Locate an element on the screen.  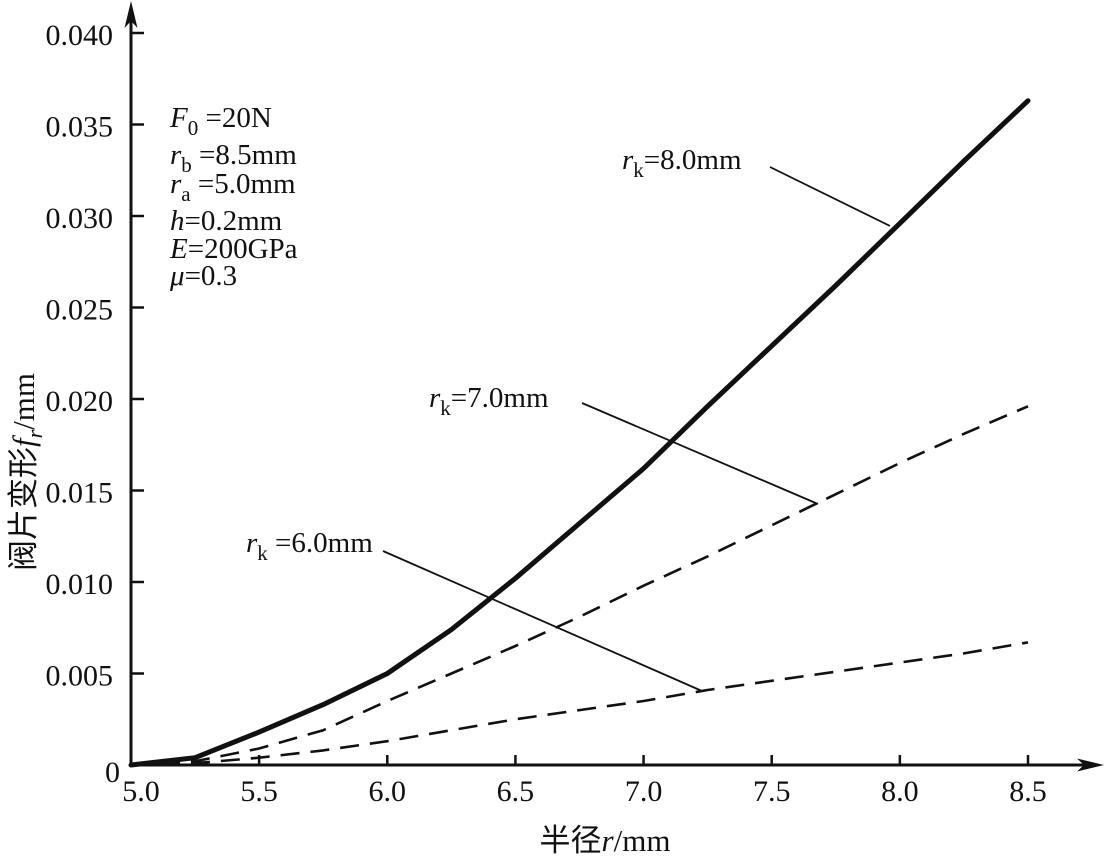
y-tick-label-0.025: 0.025 is located at coordinates (80, 310).